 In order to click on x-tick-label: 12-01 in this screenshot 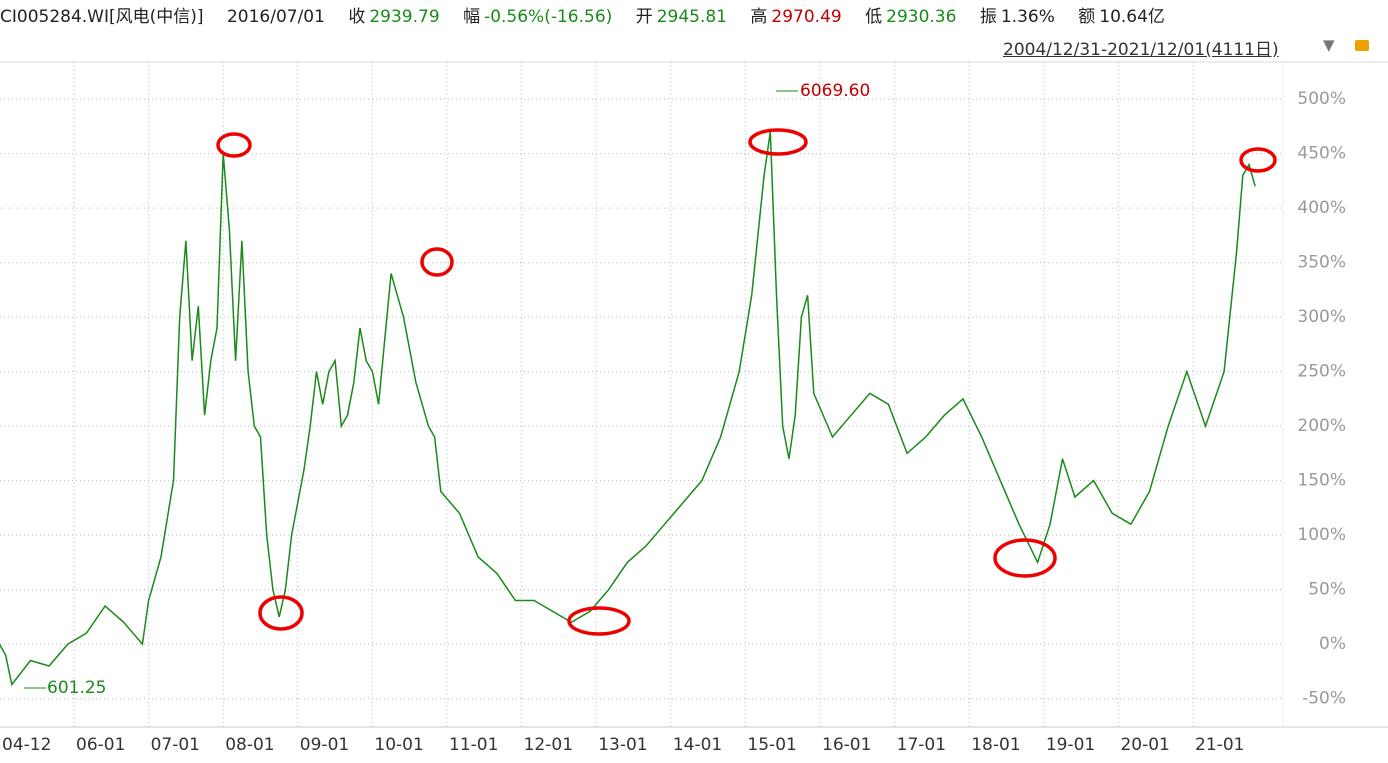, I will do `click(548, 745)`.